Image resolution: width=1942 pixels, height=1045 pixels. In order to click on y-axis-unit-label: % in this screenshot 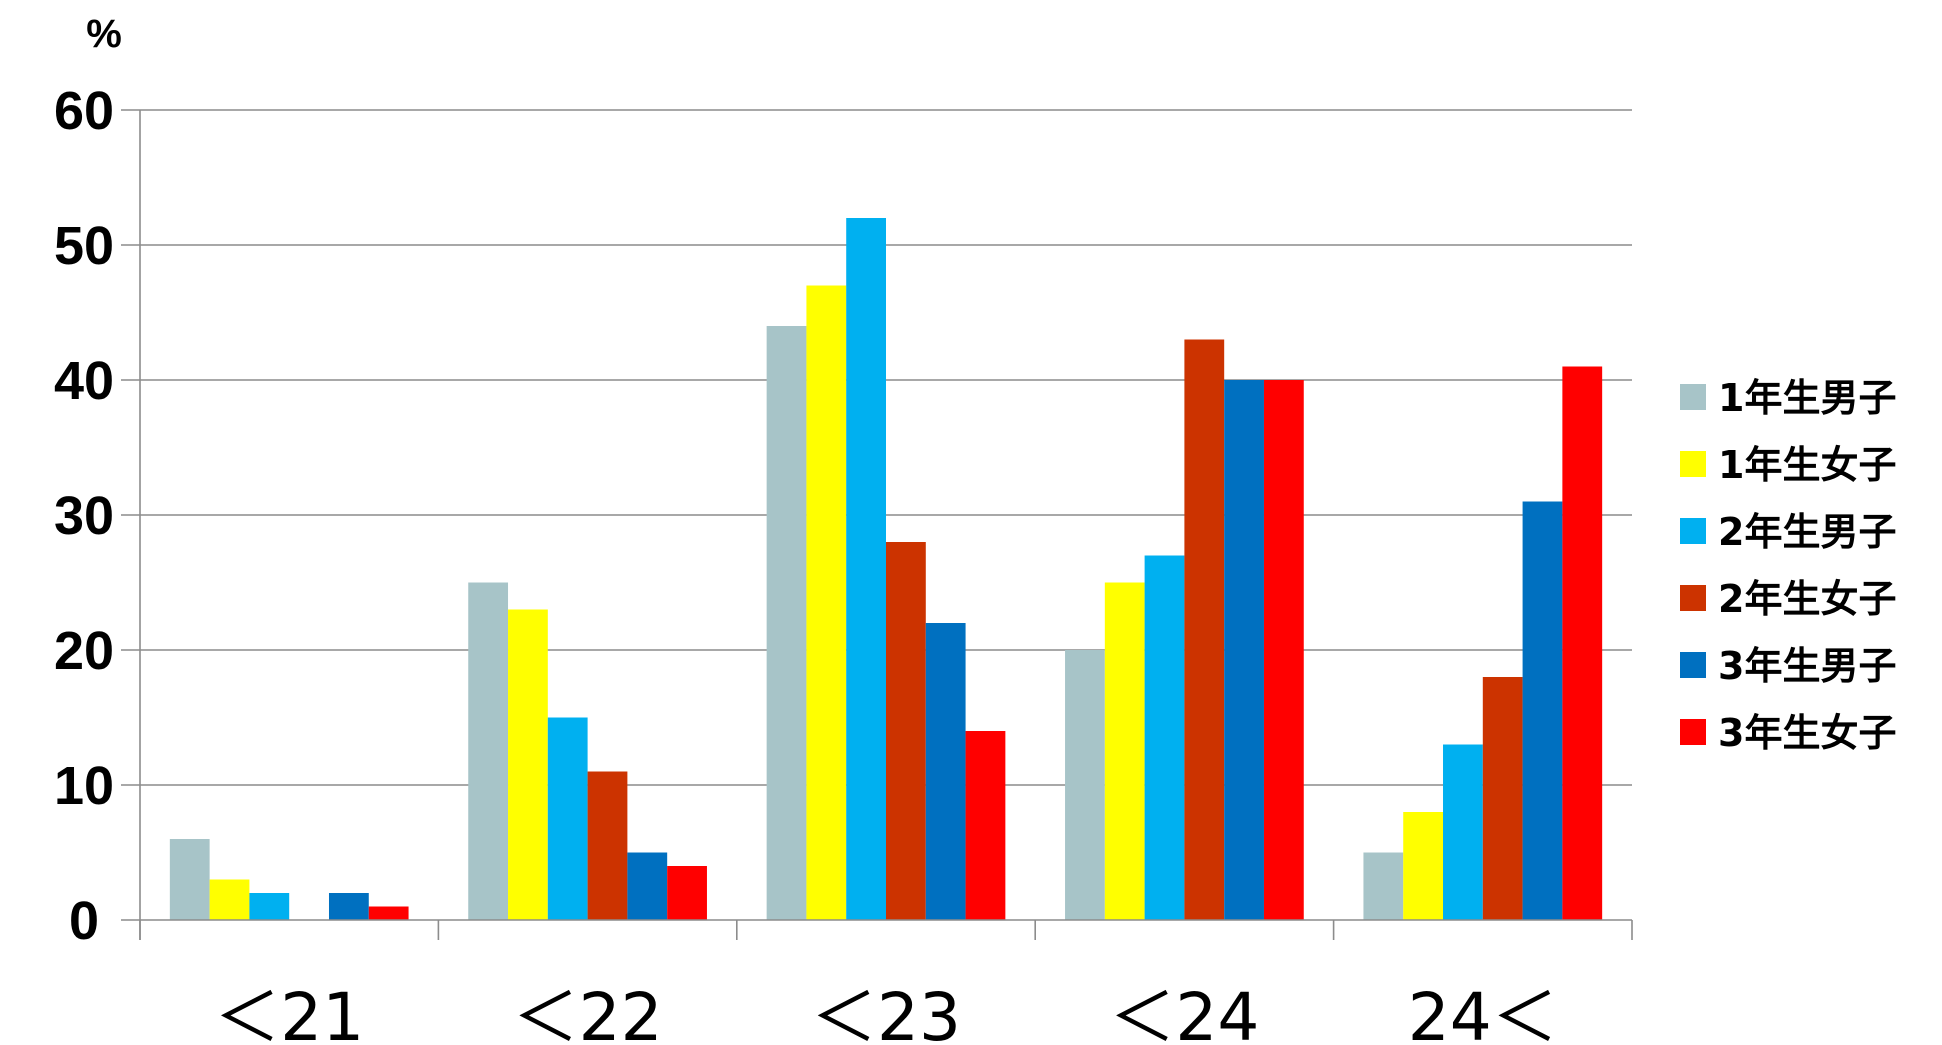, I will do `click(104, 34)`.